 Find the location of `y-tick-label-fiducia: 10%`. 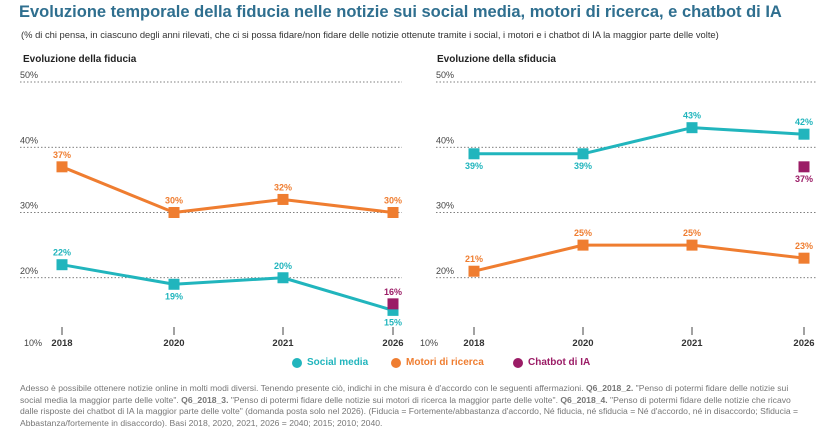

y-tick-label-fiducia: 10% is located at coordinates (33, 343).